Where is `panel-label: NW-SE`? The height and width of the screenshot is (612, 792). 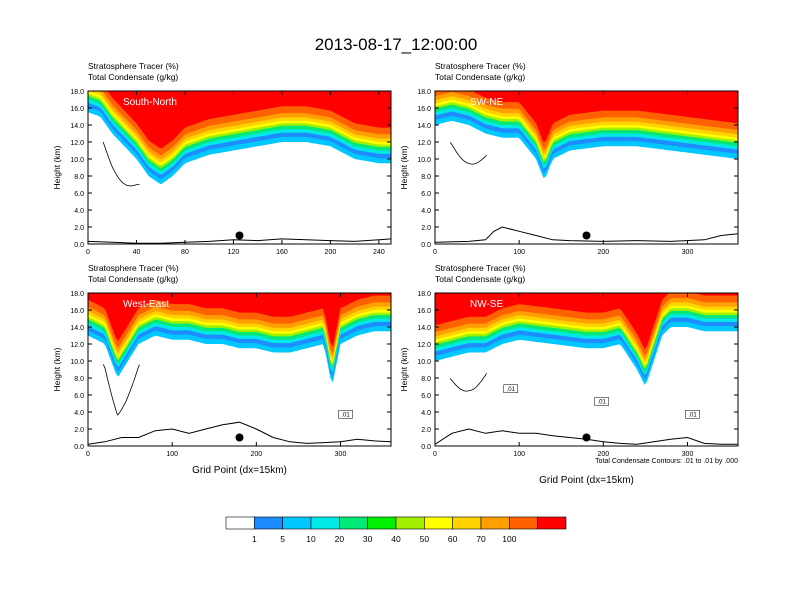
panel-label: NW-SE is located at coordinates (486, 304).